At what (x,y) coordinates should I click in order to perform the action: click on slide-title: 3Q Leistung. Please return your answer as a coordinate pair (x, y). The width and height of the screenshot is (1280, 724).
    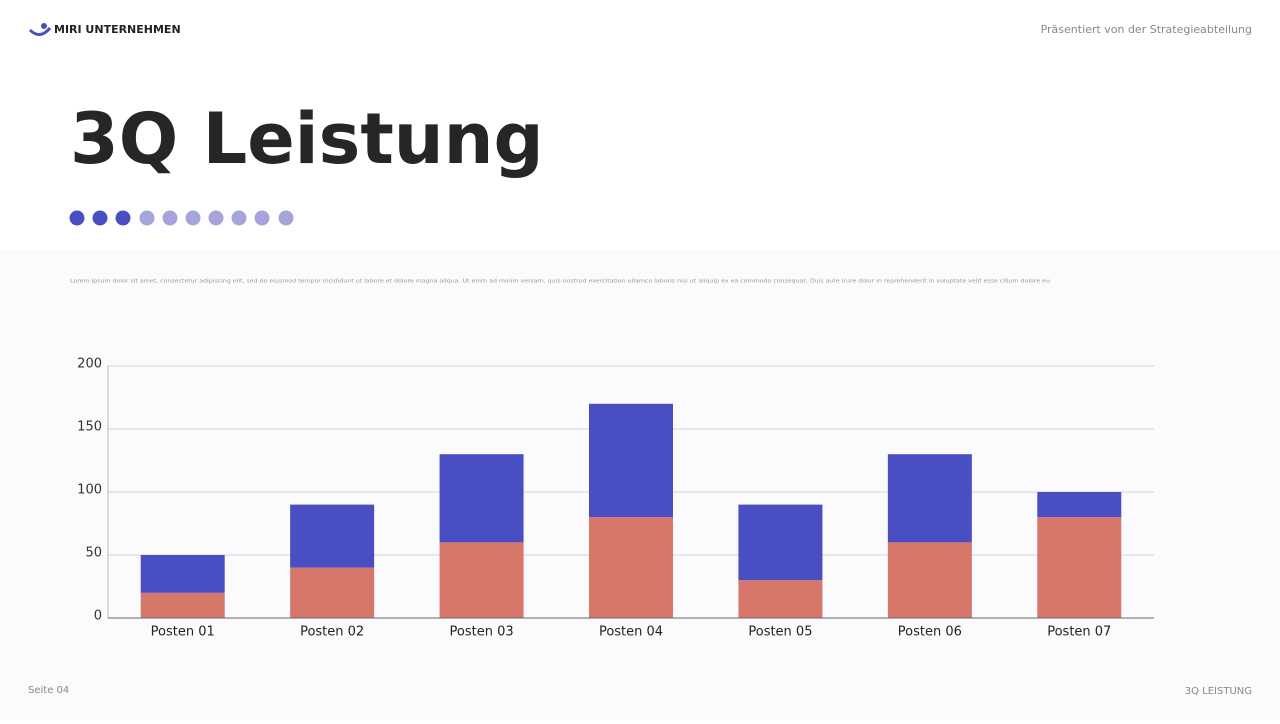
    Looking at the image, I should click on (307, 139).